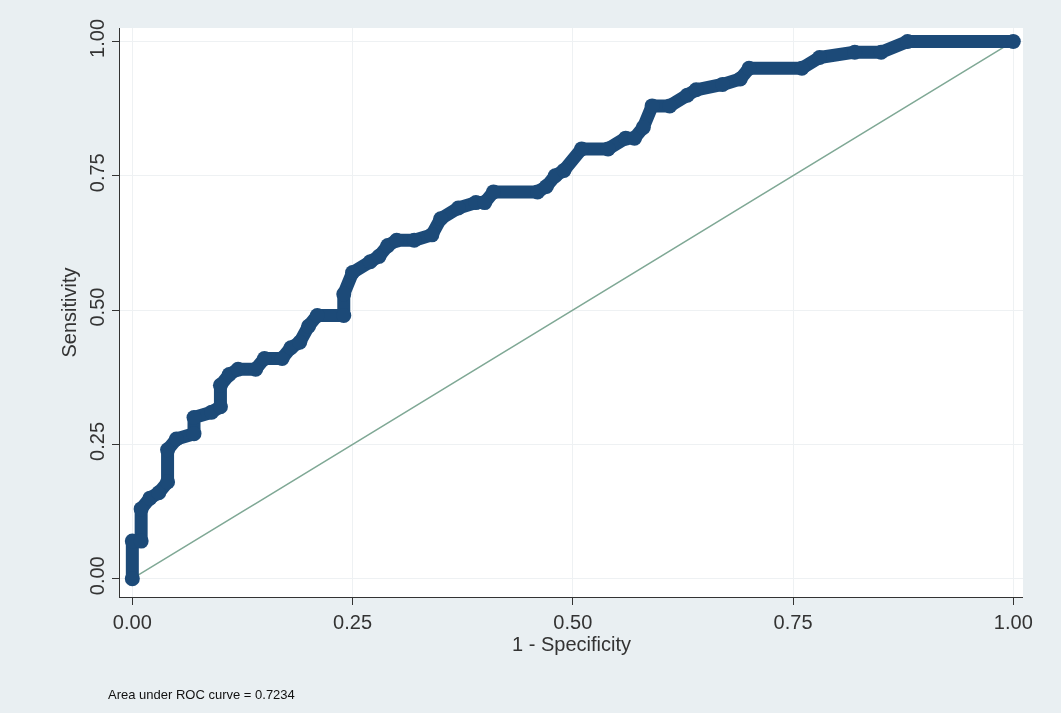 This screenshot has width=1061, height=713. Describe the element at coordinates (97, 307) in the screenshot. I see `y-tick-label: 0.50` at that location.